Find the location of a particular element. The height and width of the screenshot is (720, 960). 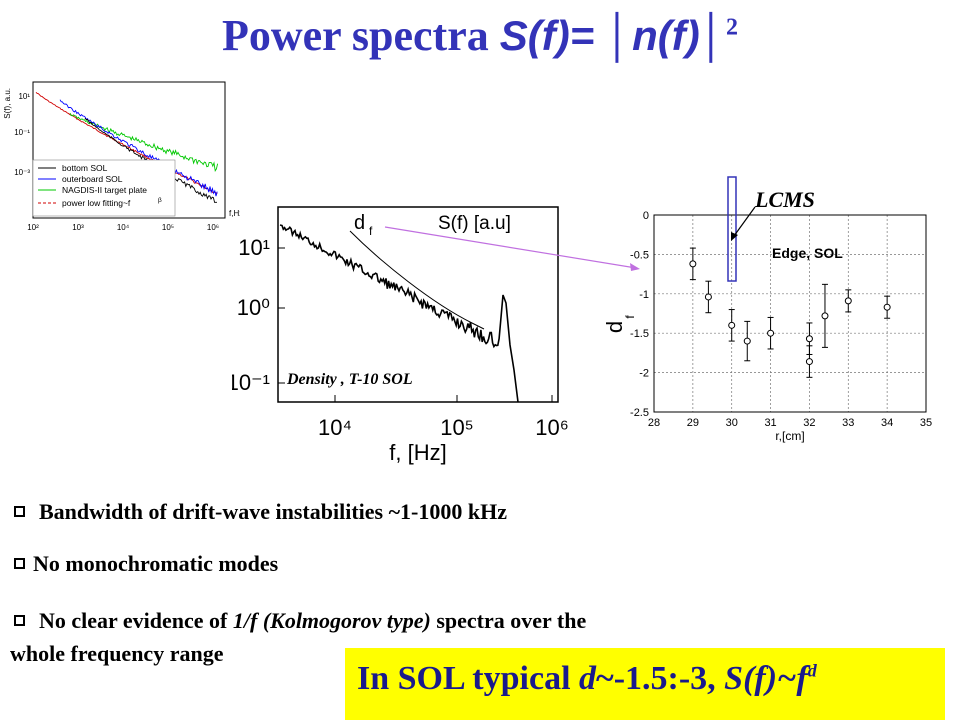

df-link-arrow is located at coordinates (510, 247).